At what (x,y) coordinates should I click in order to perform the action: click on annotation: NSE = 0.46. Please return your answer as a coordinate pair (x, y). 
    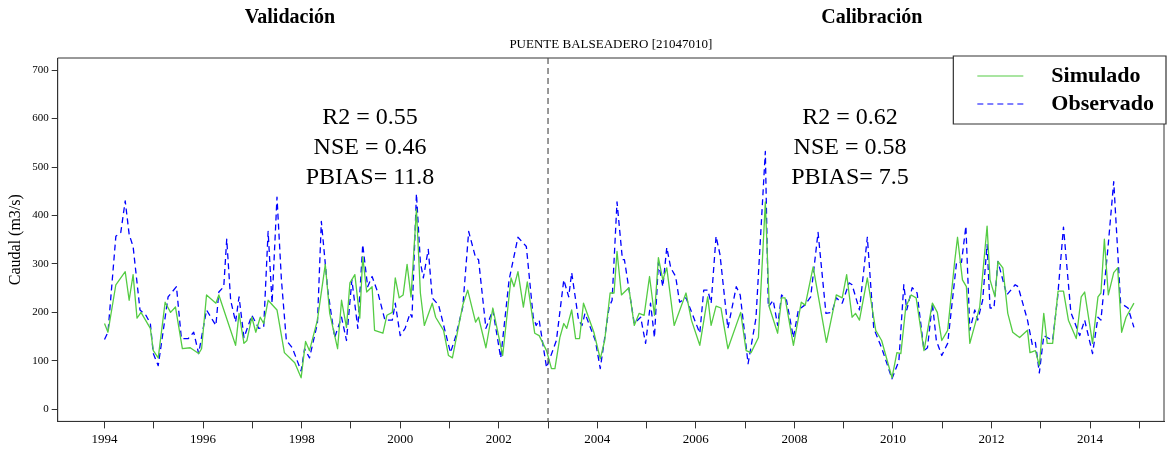
    Looking at the image, I should click on (370, 146).